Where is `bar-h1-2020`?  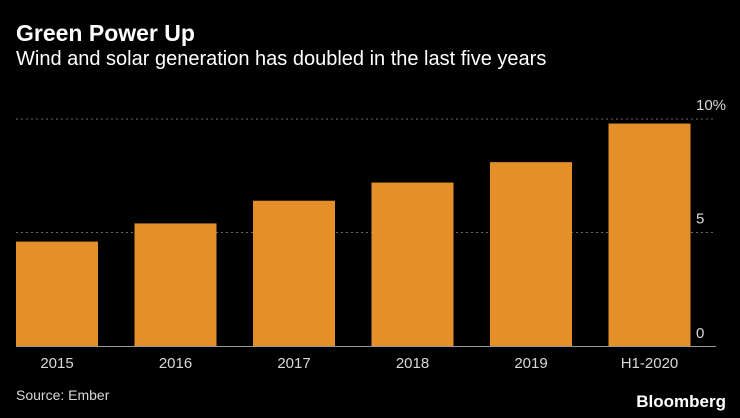
bar-h1-2020 is located at coordinates (649, 234).